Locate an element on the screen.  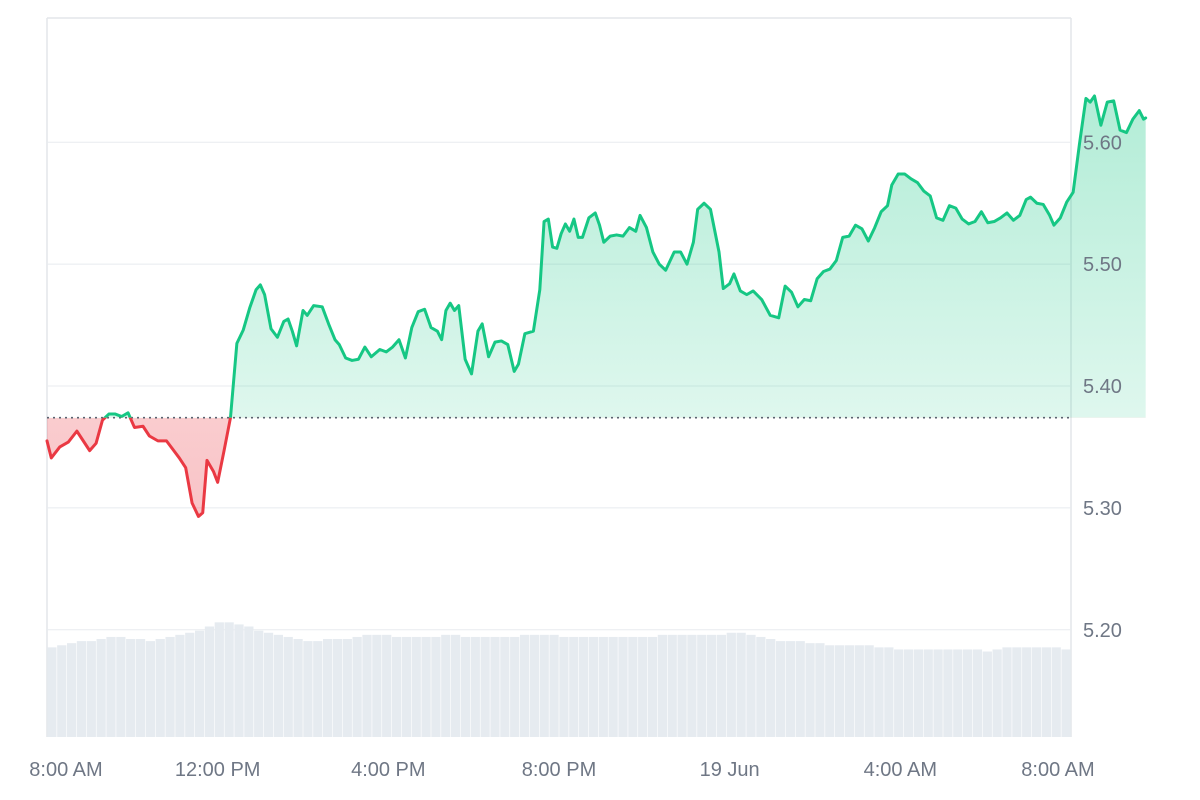
x-tick-label: 8:00 AM is located at coordinates (65, 770).